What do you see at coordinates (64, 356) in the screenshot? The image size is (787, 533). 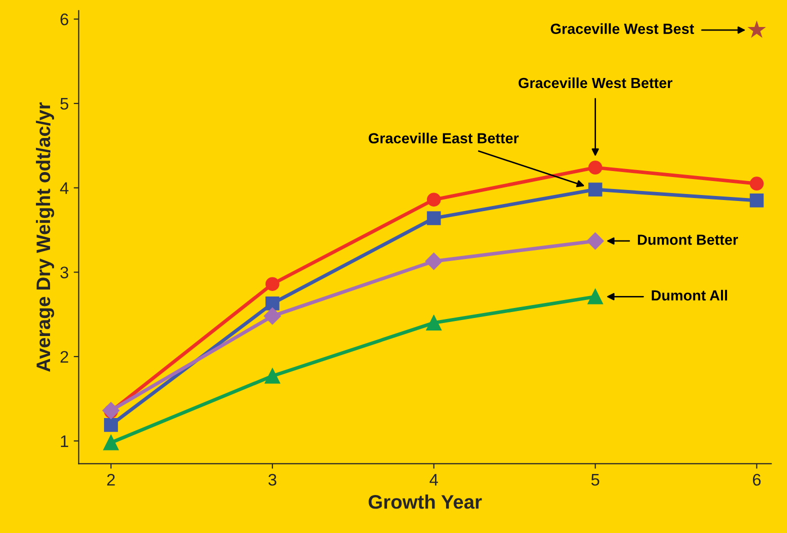 I see `y-tick-label: 2` at bounding box center [64, 356].